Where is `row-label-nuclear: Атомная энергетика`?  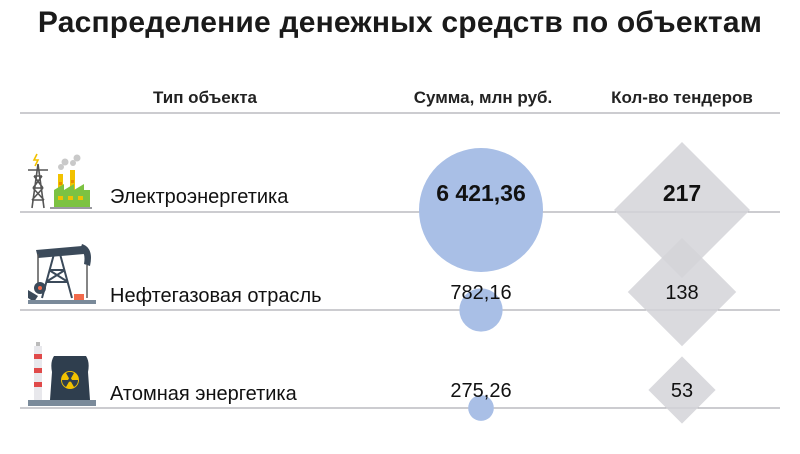 row-label-nuclear: Атомная энергетика is located at coordinates (203, 394).